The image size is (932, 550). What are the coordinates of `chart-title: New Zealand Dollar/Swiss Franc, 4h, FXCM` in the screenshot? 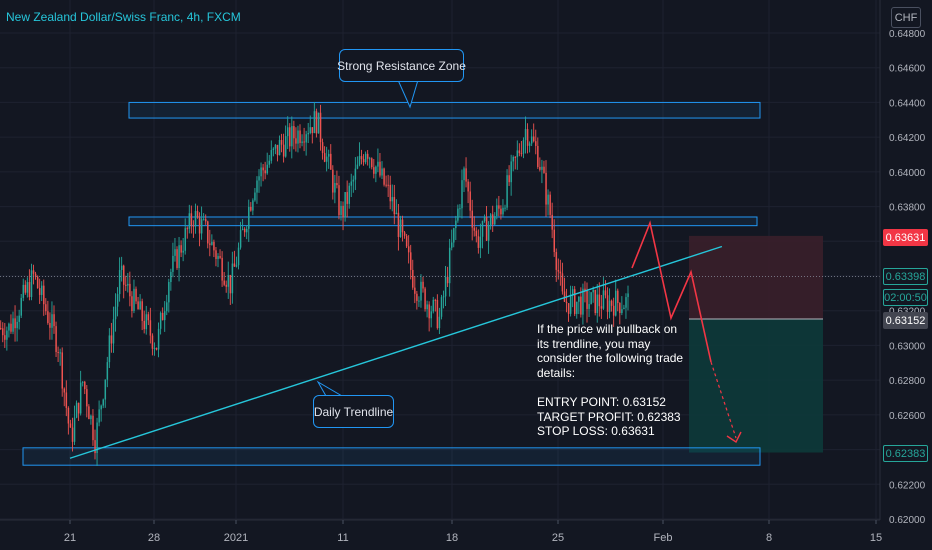 It's located at (123, 17).